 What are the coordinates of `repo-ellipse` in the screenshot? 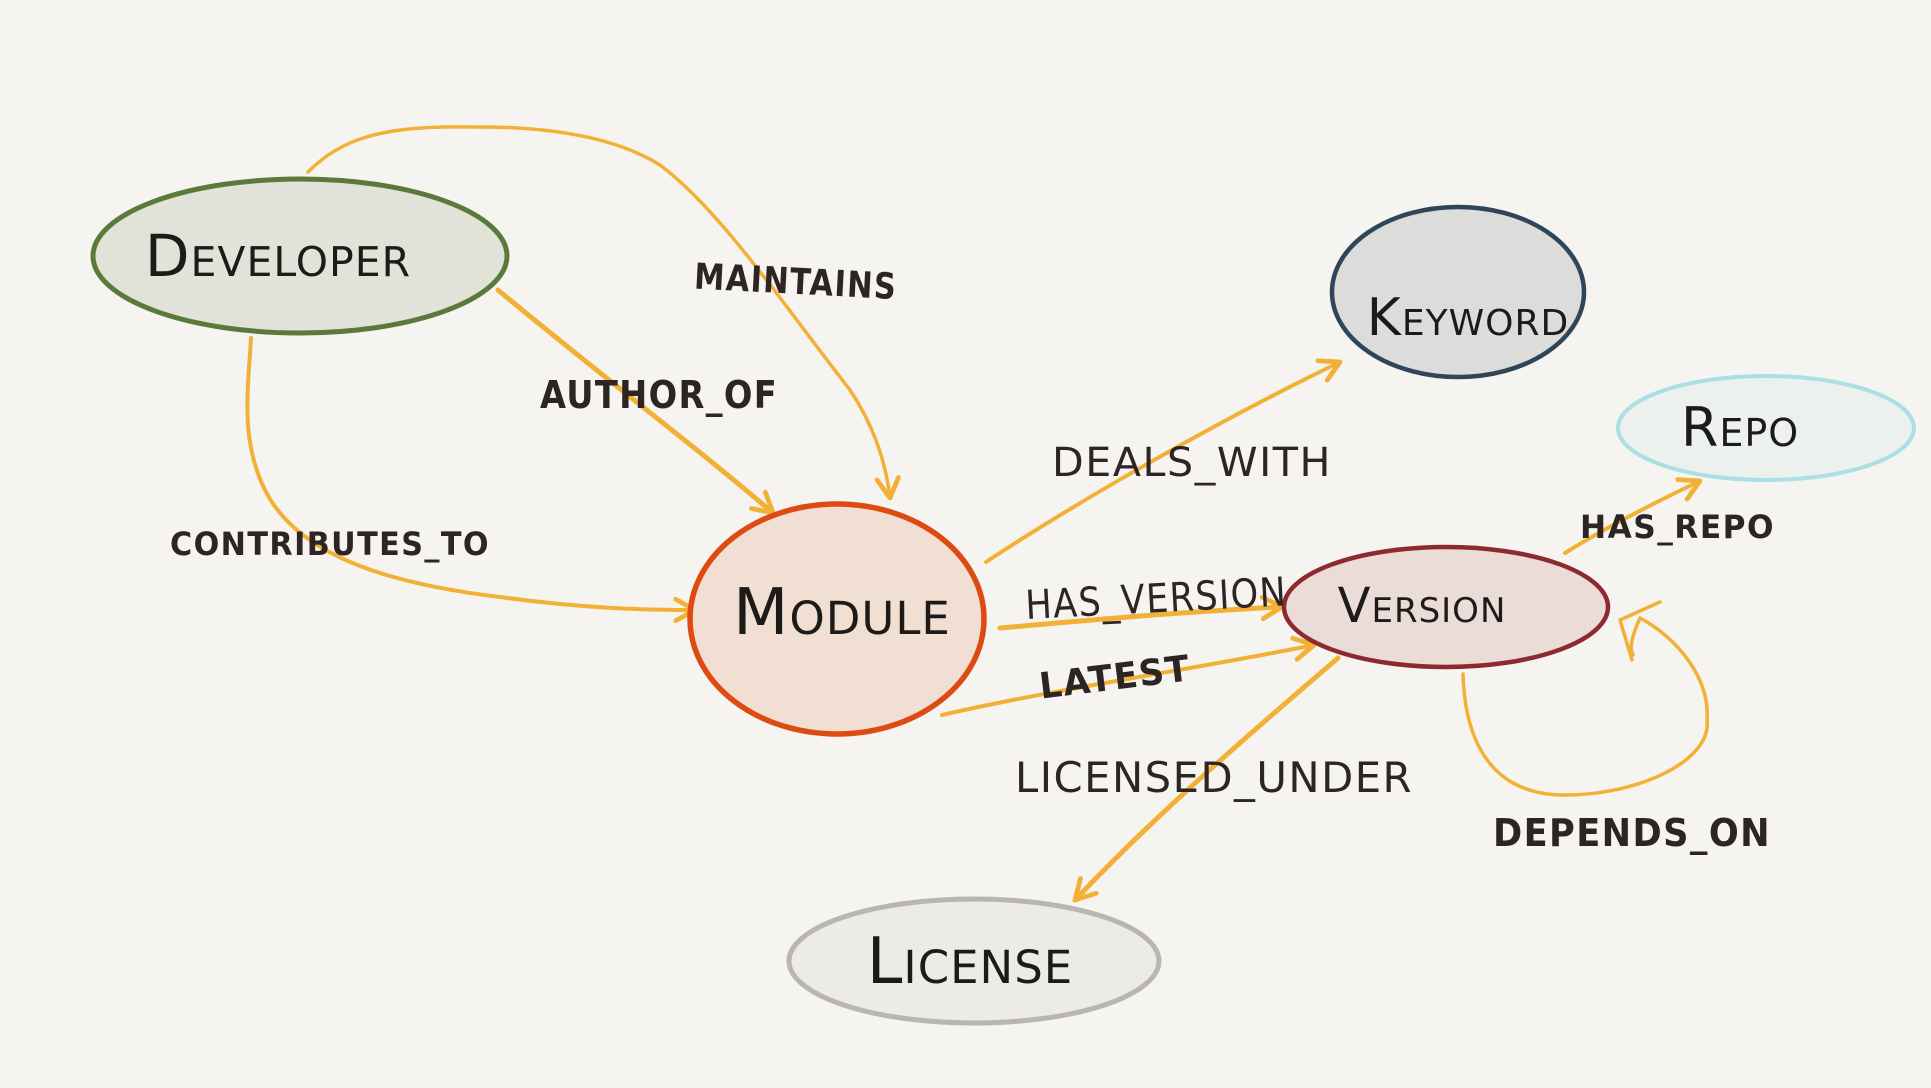 It's located at (1766, 428).